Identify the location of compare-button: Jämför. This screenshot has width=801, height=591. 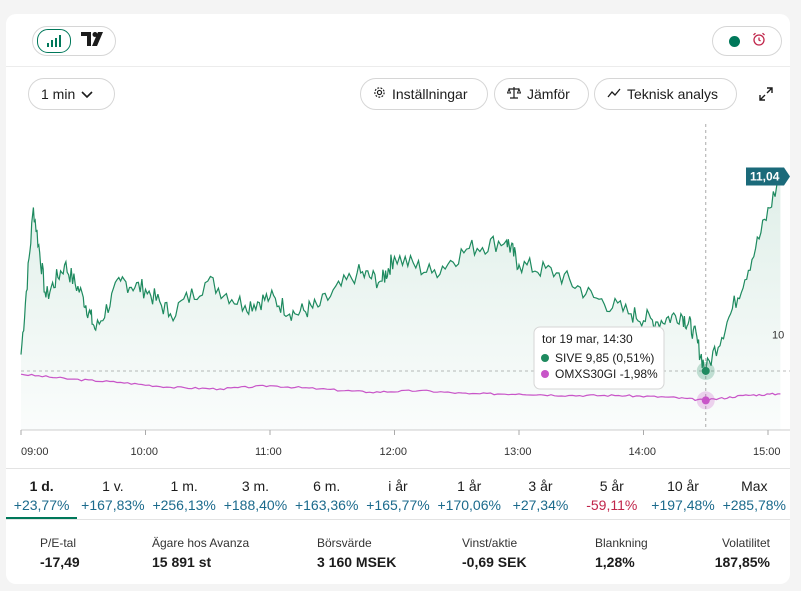
(541, 94).